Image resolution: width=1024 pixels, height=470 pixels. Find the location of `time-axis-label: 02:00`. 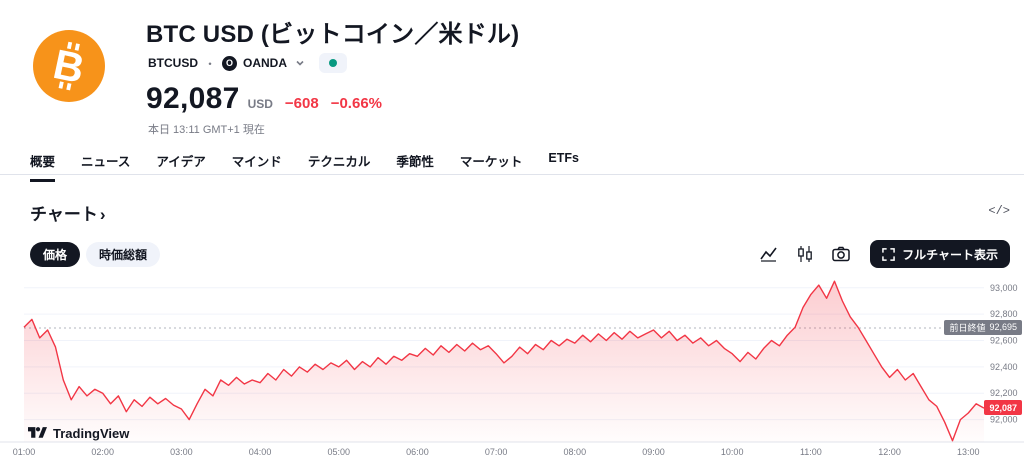

time-axis-label: 02:00 is located at coordinates (102, 452).